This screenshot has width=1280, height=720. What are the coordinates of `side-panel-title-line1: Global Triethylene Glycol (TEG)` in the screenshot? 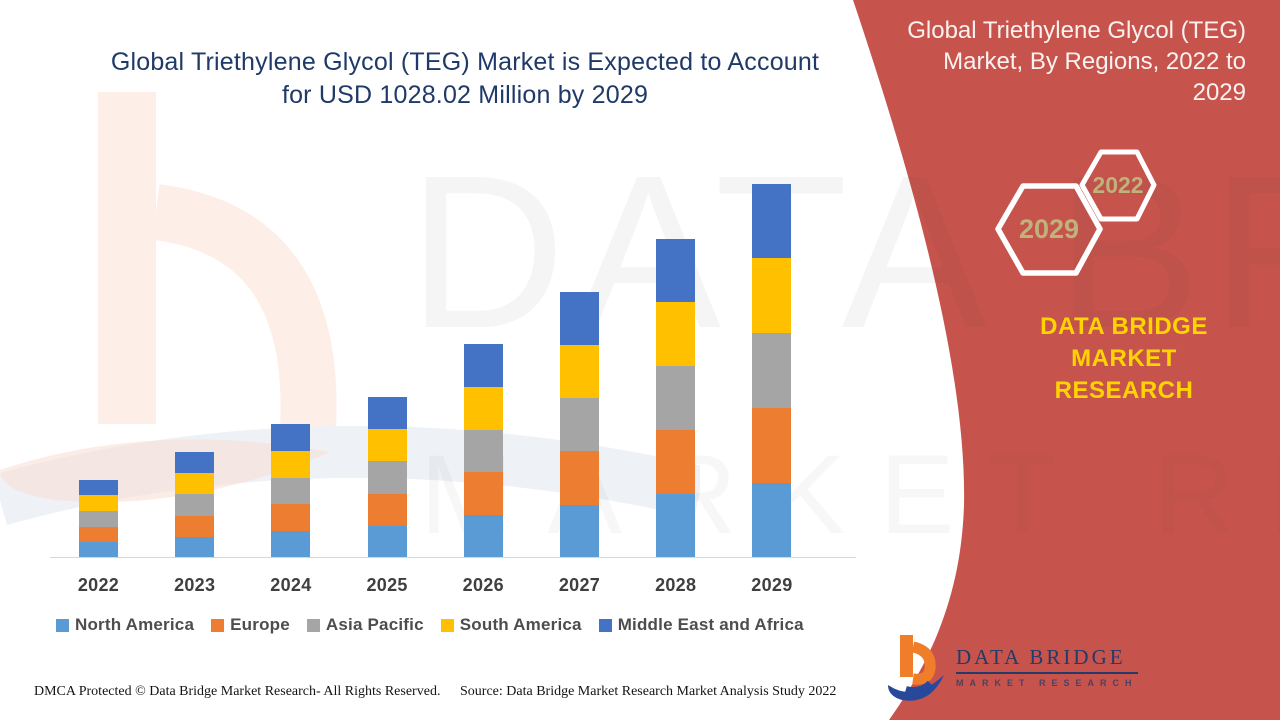 It's located at (1076, 30).